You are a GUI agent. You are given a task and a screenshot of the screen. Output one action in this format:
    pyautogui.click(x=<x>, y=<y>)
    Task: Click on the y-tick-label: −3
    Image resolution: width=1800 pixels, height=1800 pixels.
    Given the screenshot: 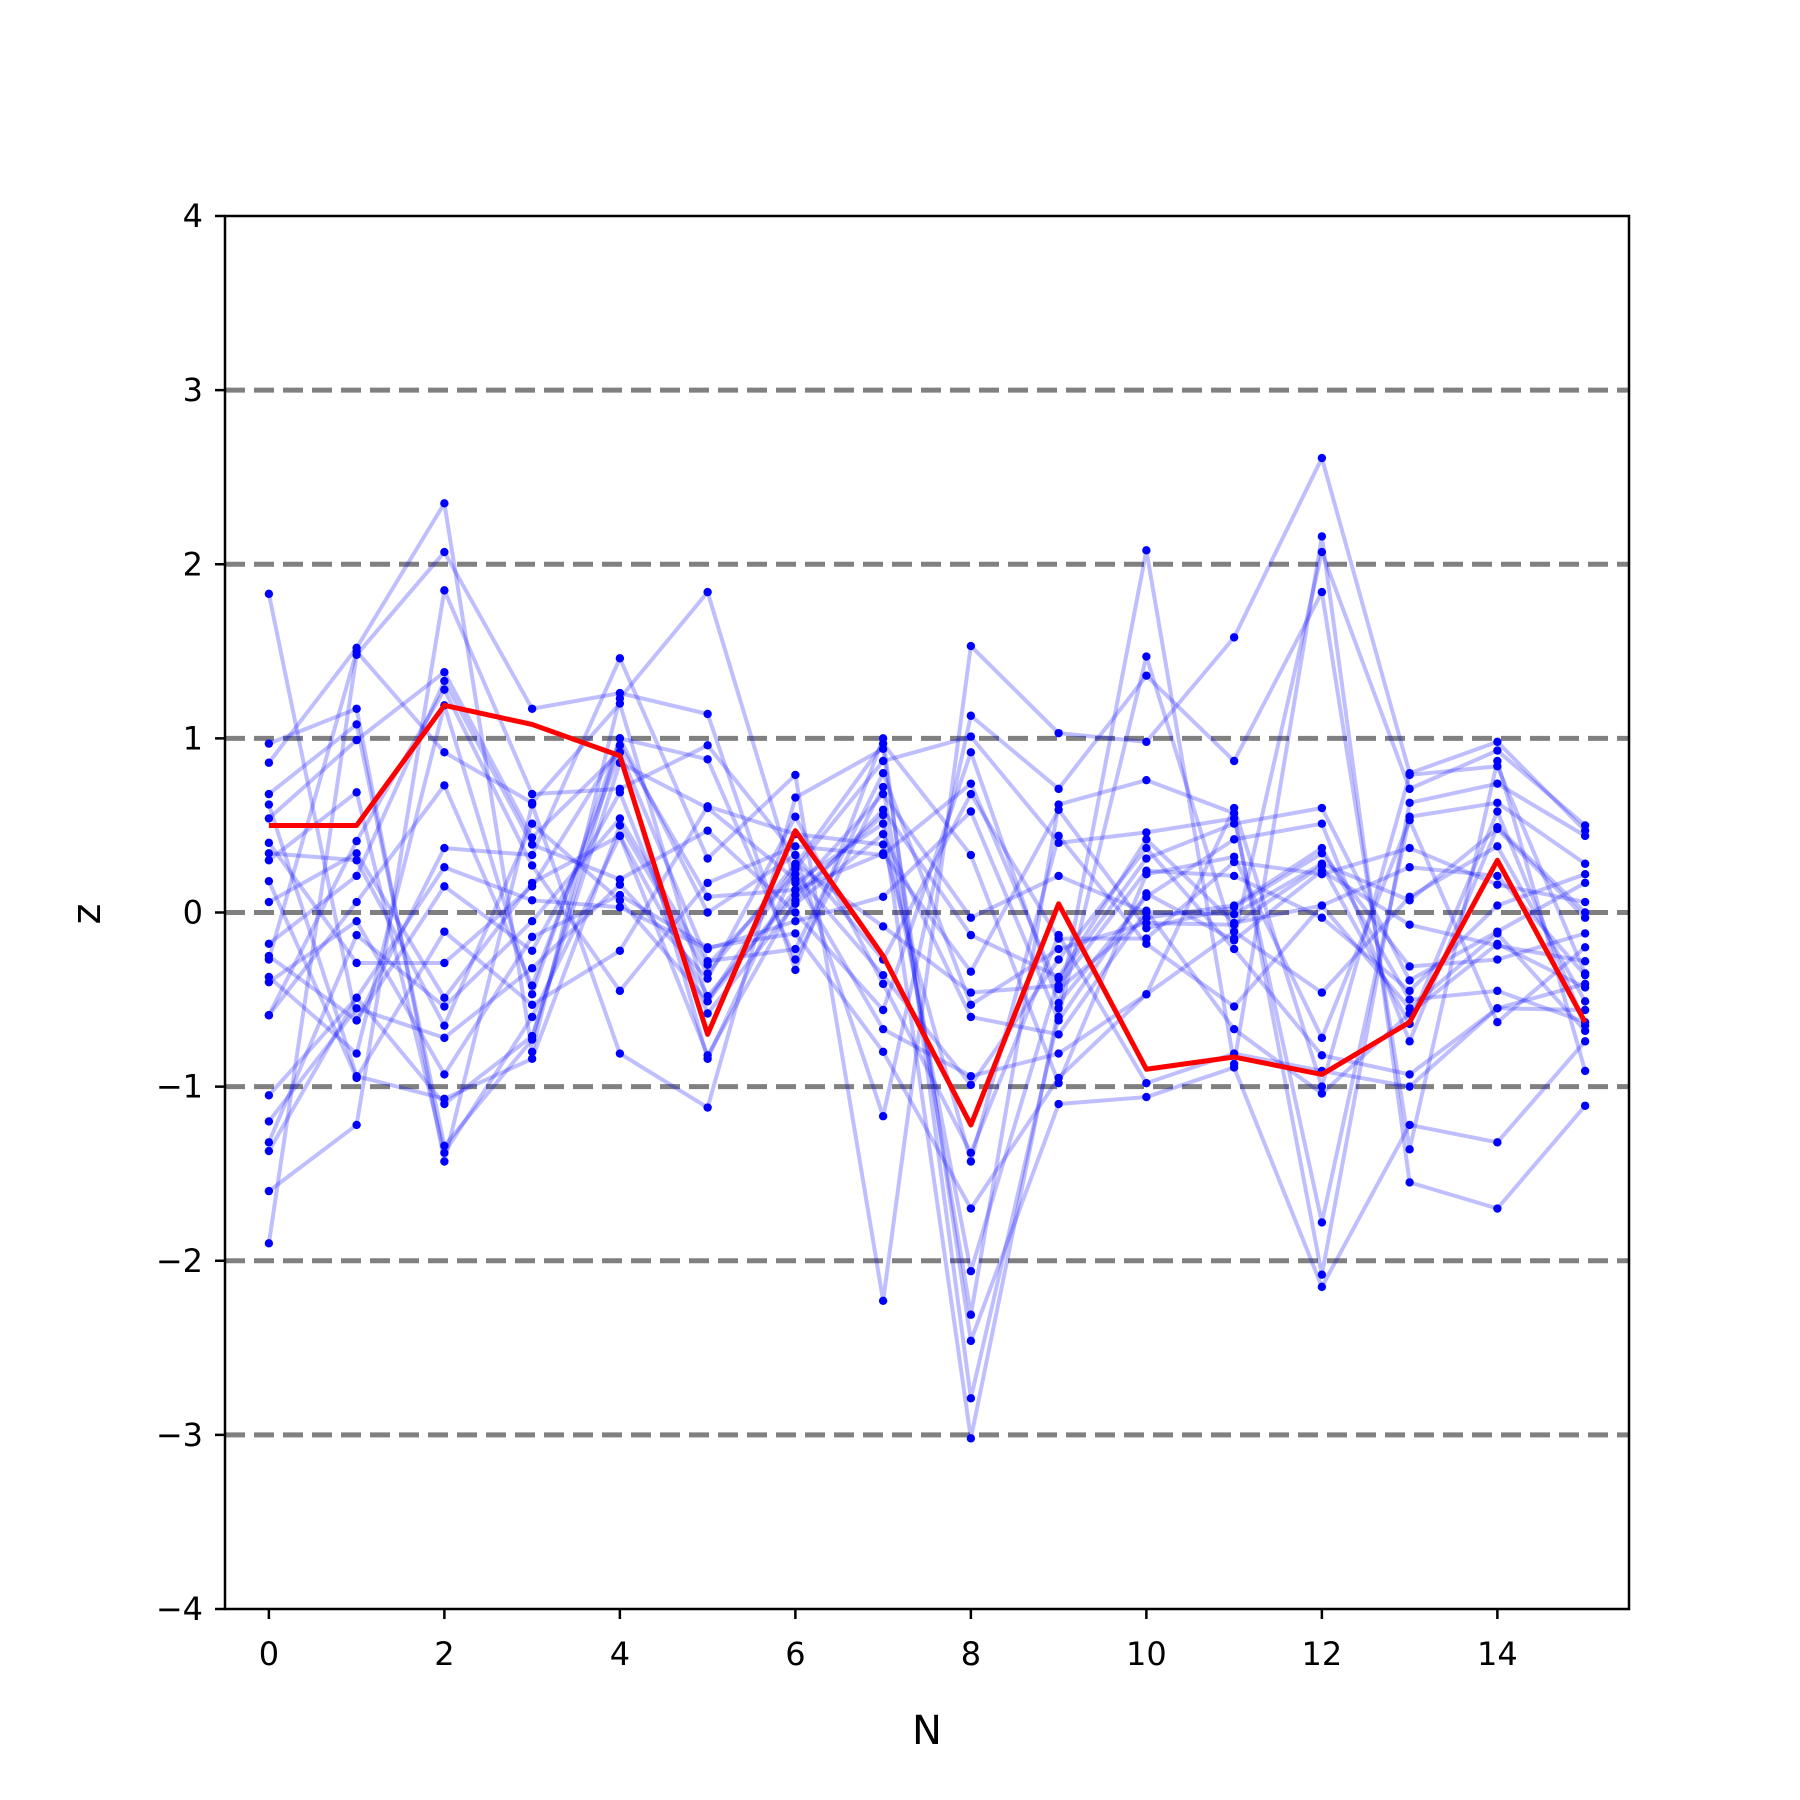 What is the action you would take?
    pyautogui.click(x=179, y=1435)
    